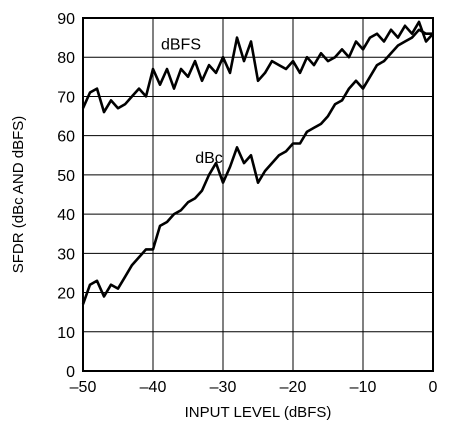 This screenshot has height=425, width=449. Describe the element at coordinates (433, 387) in the screenshot. I see `x-tick-label: 0` at that location.